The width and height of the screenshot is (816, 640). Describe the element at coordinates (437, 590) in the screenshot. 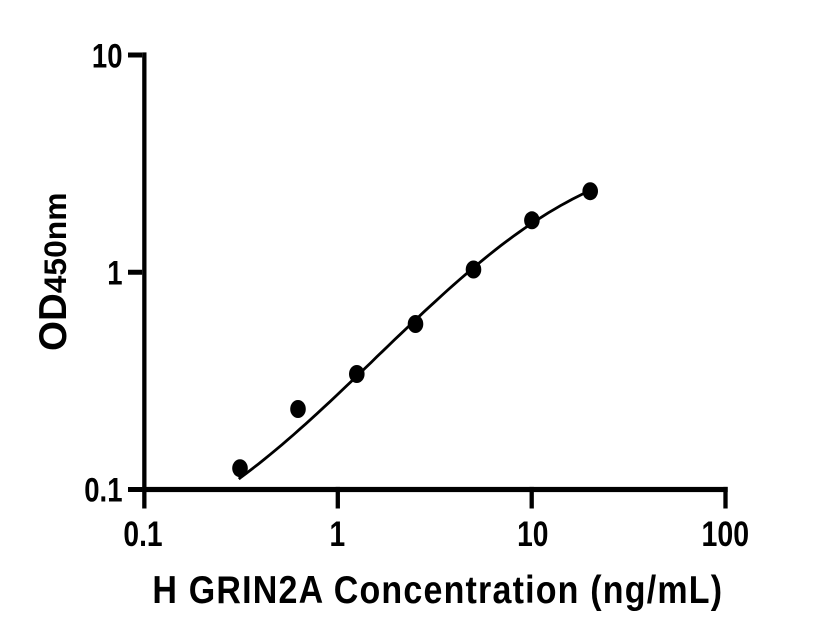

I see `svg-text: H GRIN2A Concentration (ng/mL)` at that location.